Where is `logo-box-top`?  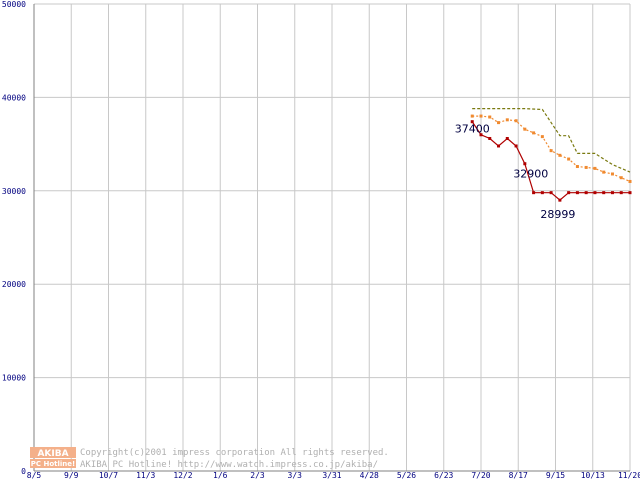
logo-box-top is located at coordinates (53, 452).